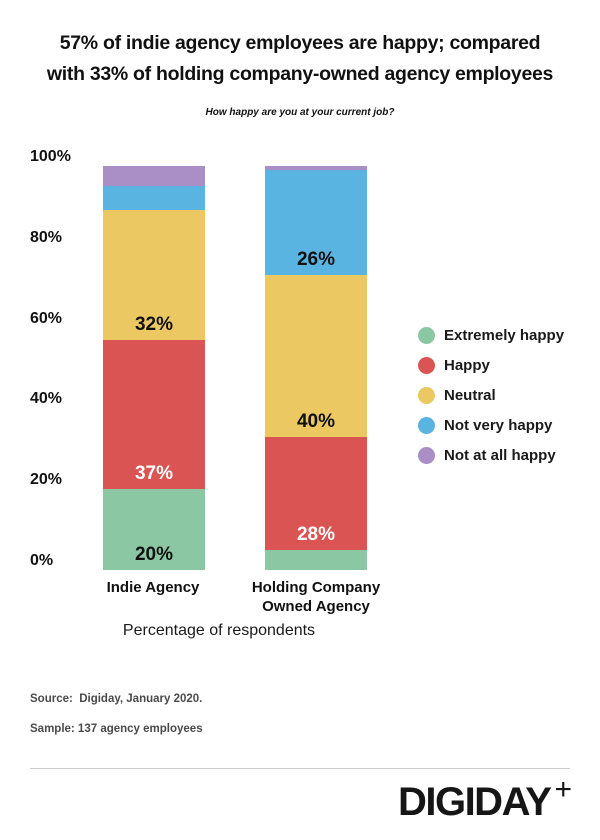 The width and height of the screenshot is (600, 840). I want to click on legend-item: Extremely happy, so click(491, 335).